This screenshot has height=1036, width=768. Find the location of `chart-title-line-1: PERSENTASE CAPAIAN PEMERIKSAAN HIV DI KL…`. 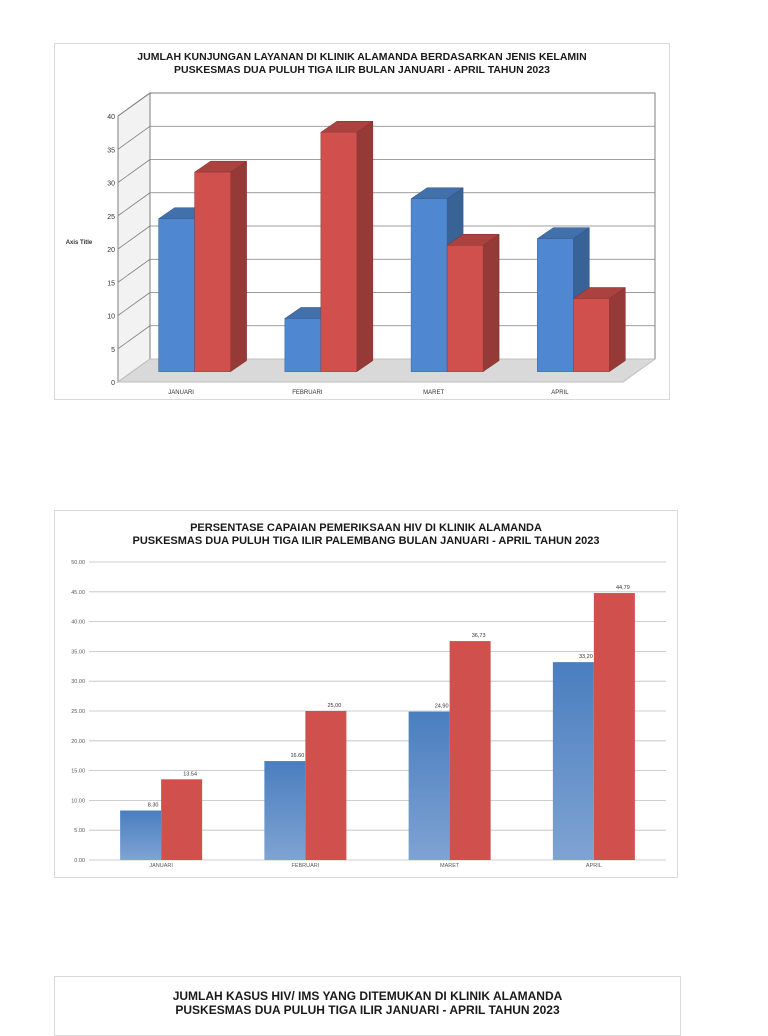

chart-title-line-1: PERSENTASE CAPAIAN PEMERIKSAAN HIV DI KL… is located at coordinates (366, 528).